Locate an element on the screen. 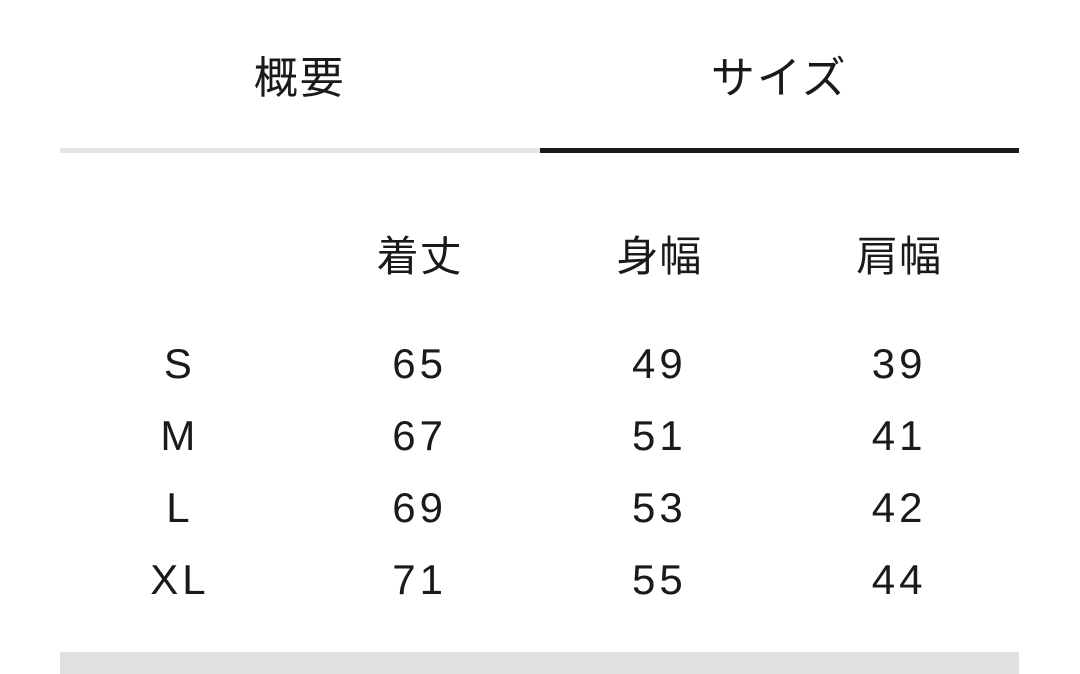 This screenshot has width=1080, height=674. tab-overview: 概要 is located at coordinates (300, 76).